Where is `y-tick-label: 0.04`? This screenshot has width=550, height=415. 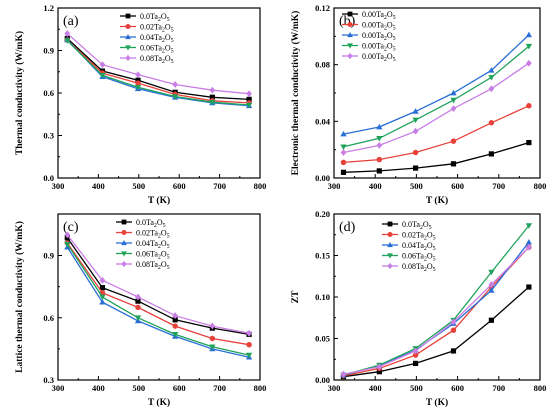 y-tick-label: 0.04 is located at coordinates (323, 121).